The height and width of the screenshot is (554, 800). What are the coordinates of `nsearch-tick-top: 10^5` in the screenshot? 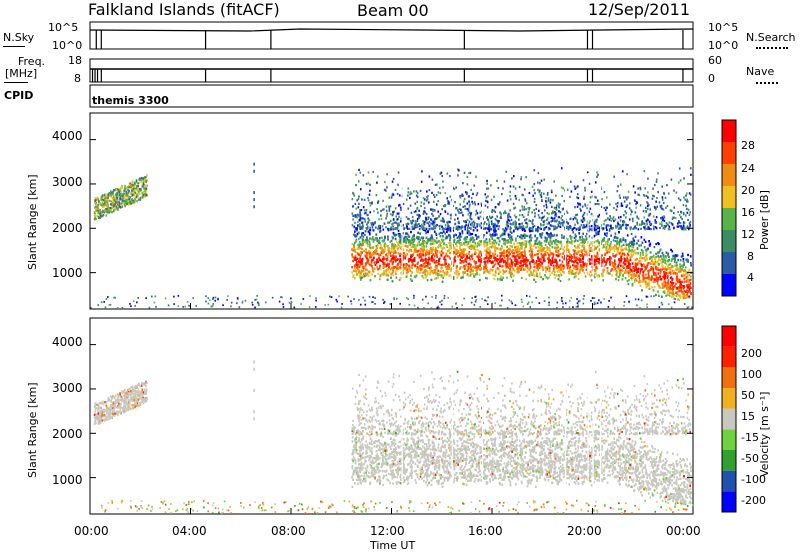 It's located at (723, 27).